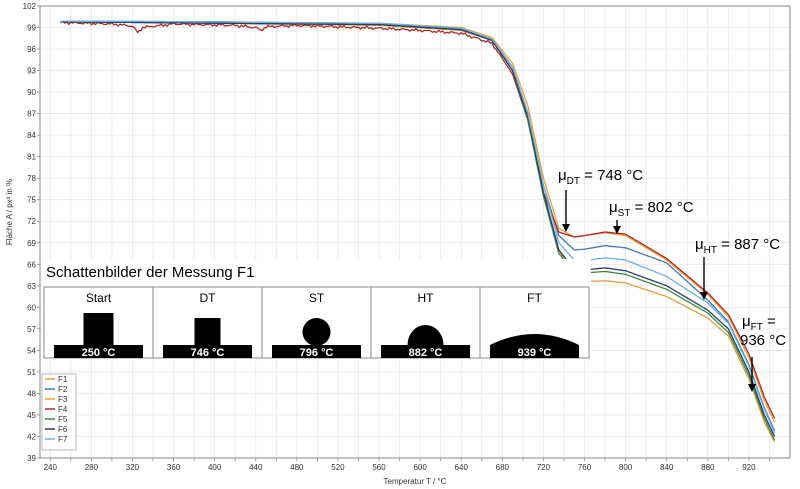 Image resolution: width=800 pixels, height=489 pixels. I want to click on y-tick-label: 48, so click(31, 393).